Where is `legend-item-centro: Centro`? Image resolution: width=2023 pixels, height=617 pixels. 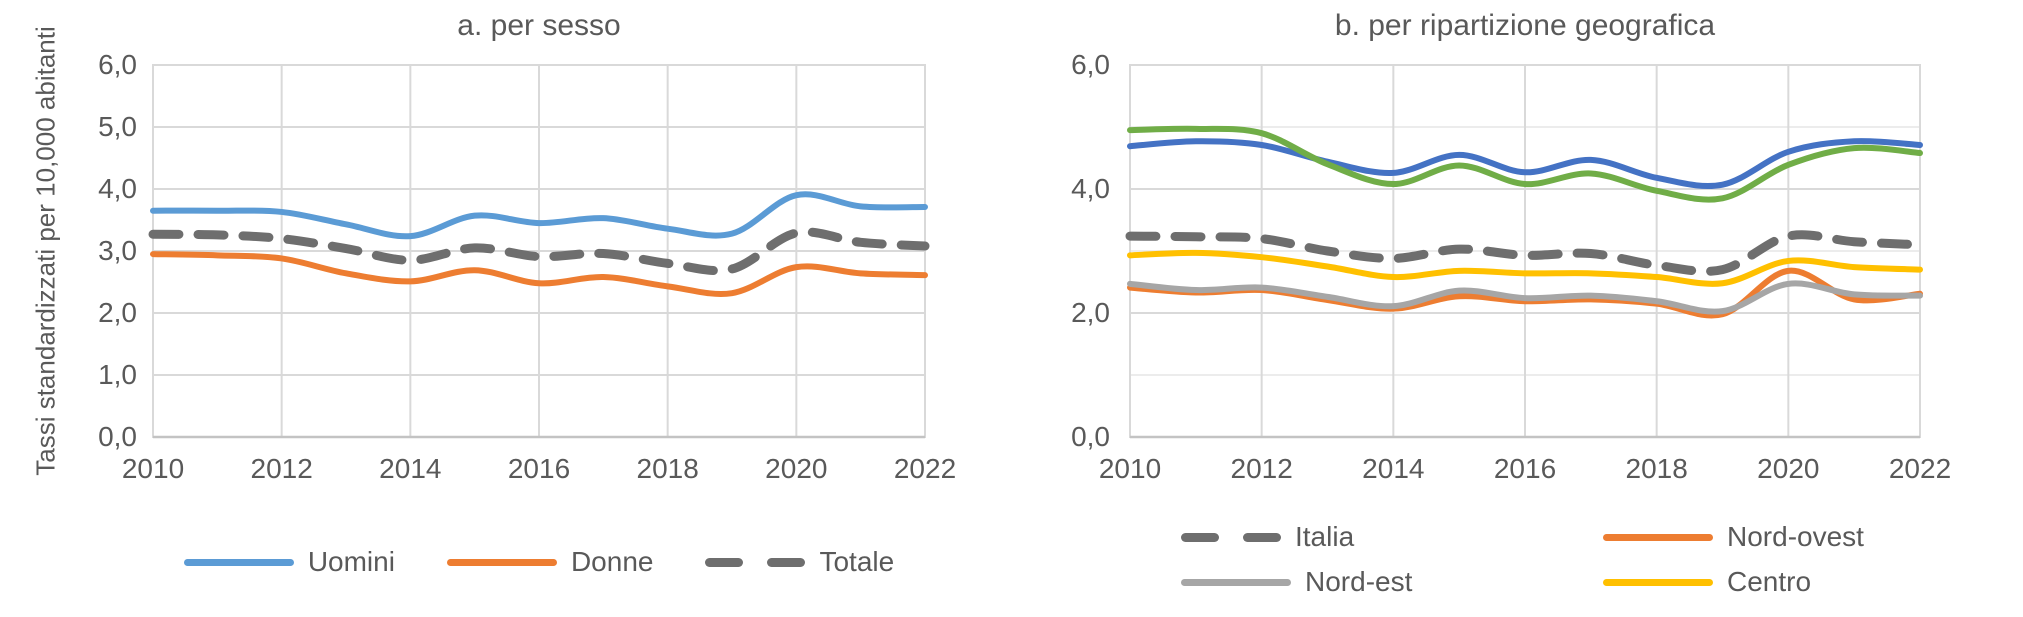
legend-item-centro: Centro is located at coordinates (1707, 582).